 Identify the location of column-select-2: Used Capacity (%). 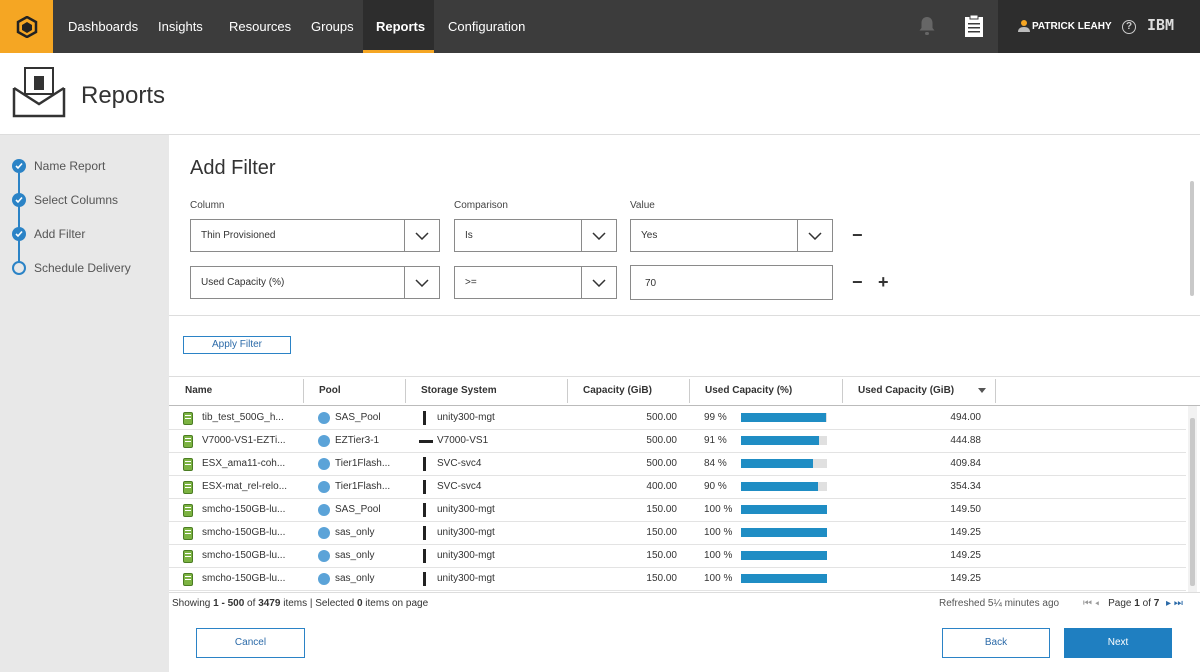
(315, 282).